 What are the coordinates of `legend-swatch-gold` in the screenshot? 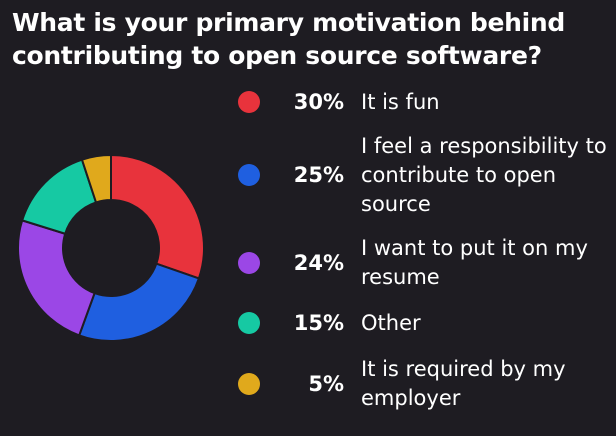 It's located at (249, 384).